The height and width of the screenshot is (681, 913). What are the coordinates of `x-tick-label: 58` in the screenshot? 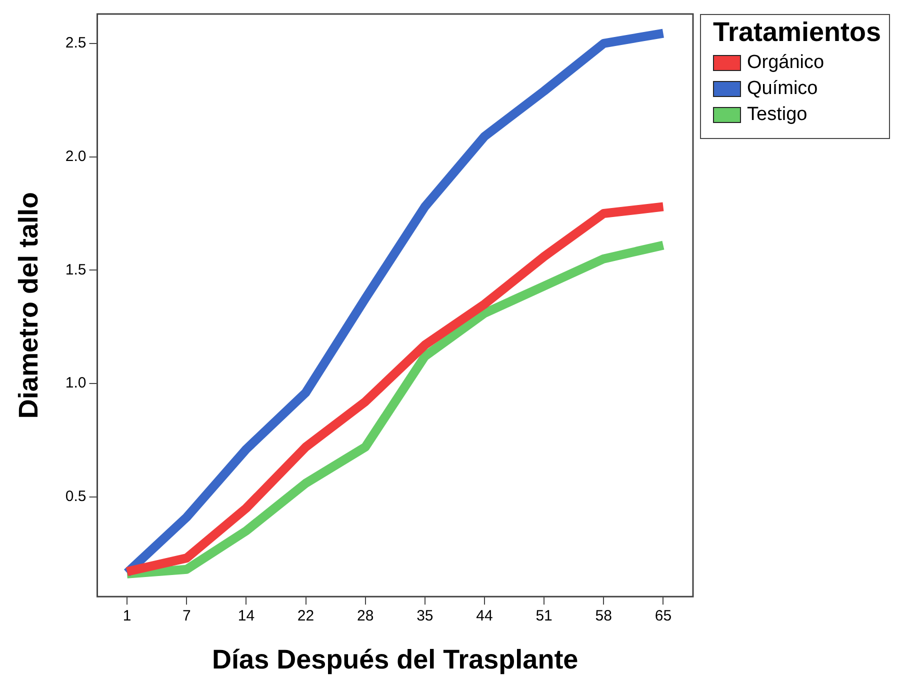 It's located at (603, 616).